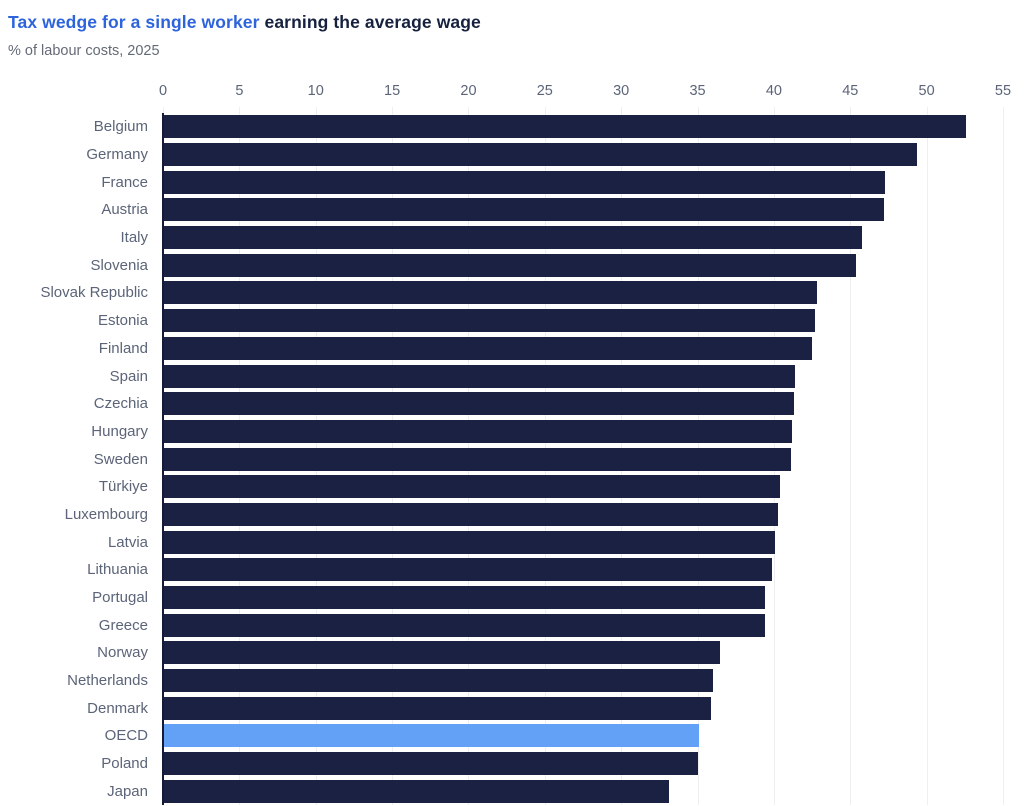  I want to click on bar-row: Estonia, so click(512, 321).